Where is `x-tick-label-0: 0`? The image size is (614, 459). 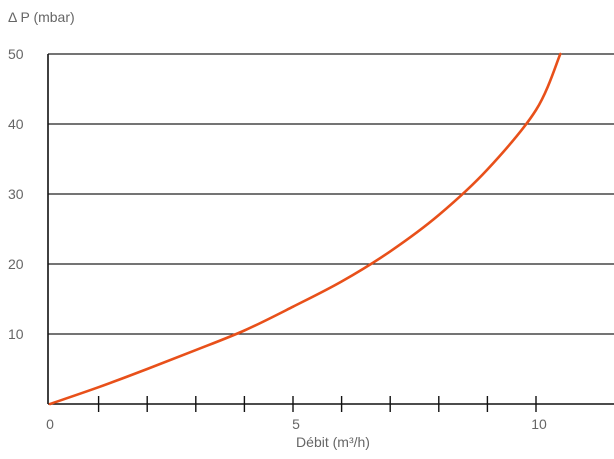
x-tick-label-0: 0 is located at coordinates (50, 424).